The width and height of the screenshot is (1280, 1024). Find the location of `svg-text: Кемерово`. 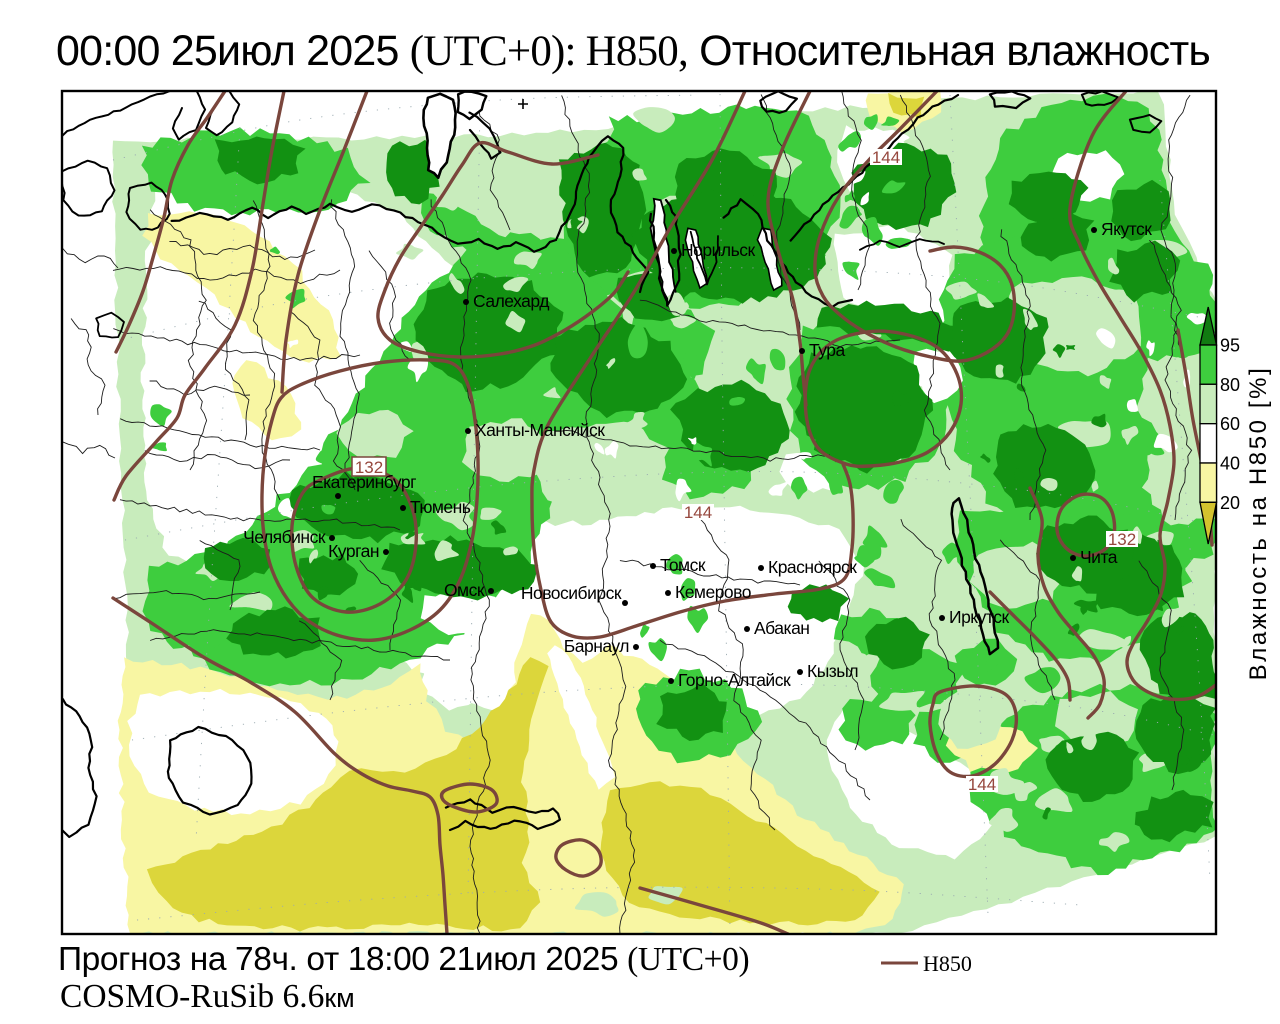

svg-text: Кемерово is located at coordinates (713, 592).